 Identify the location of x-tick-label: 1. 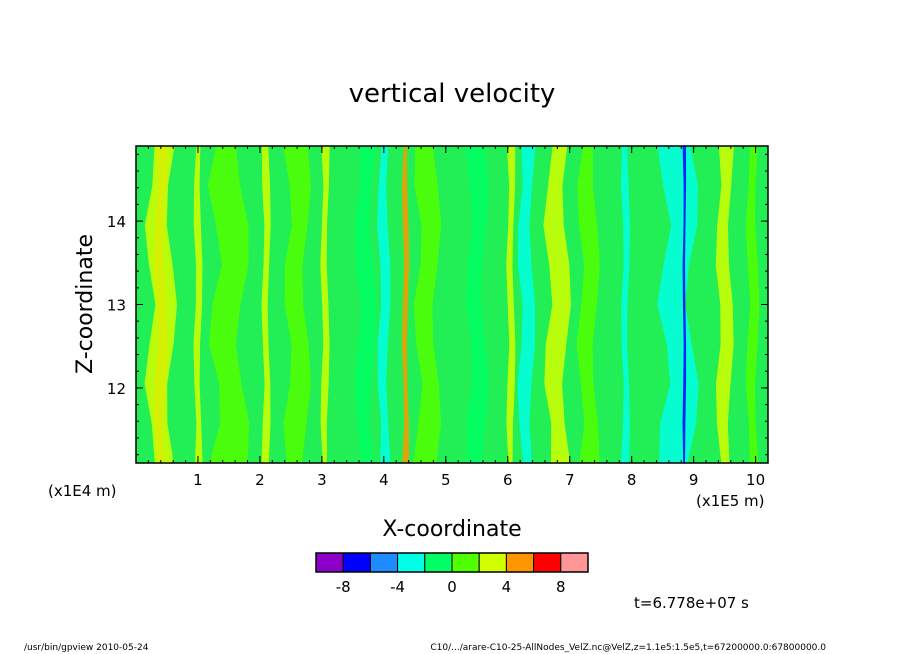
(198, 480).